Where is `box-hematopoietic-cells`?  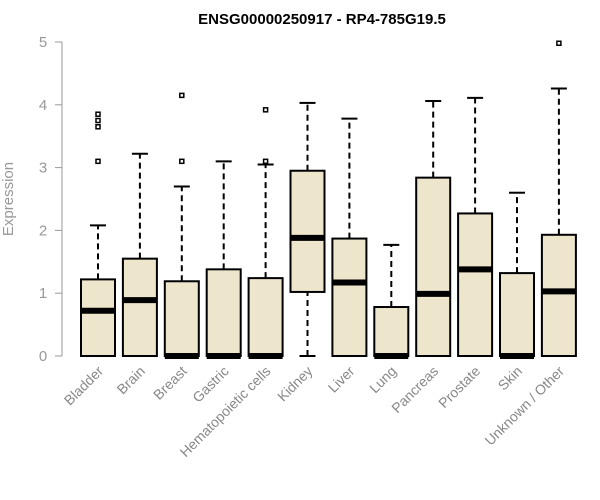
box-hematopoietic-cells is located at coordinates (265, 233).